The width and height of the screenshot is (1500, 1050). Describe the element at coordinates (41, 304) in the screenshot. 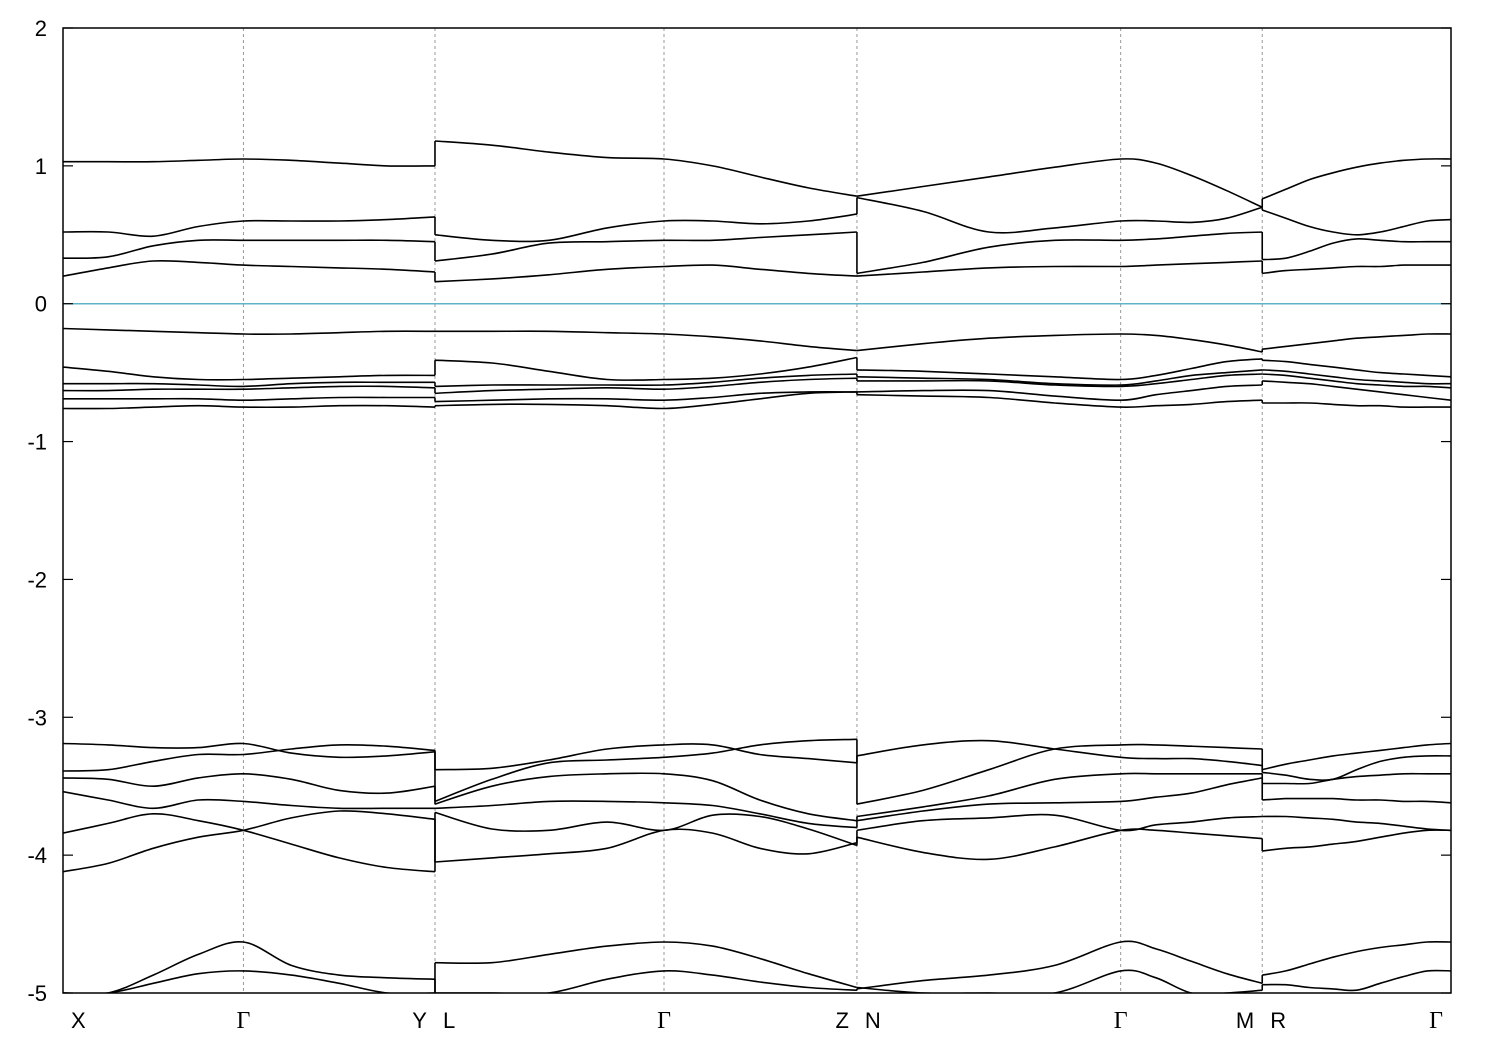

I see `ytick-label-2: 0` at that location.